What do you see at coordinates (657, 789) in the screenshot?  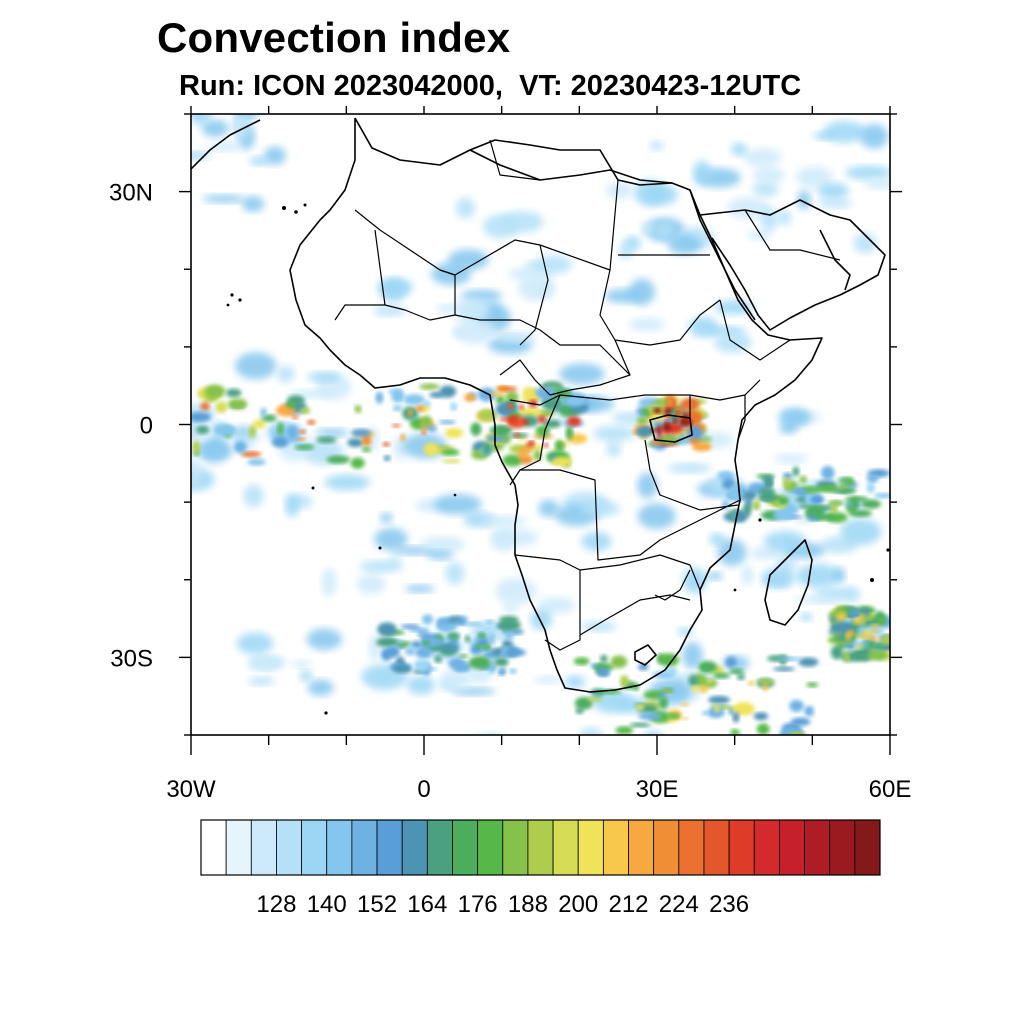 I see `lon-tick-label: 30E` at bounding box center [657, 789].